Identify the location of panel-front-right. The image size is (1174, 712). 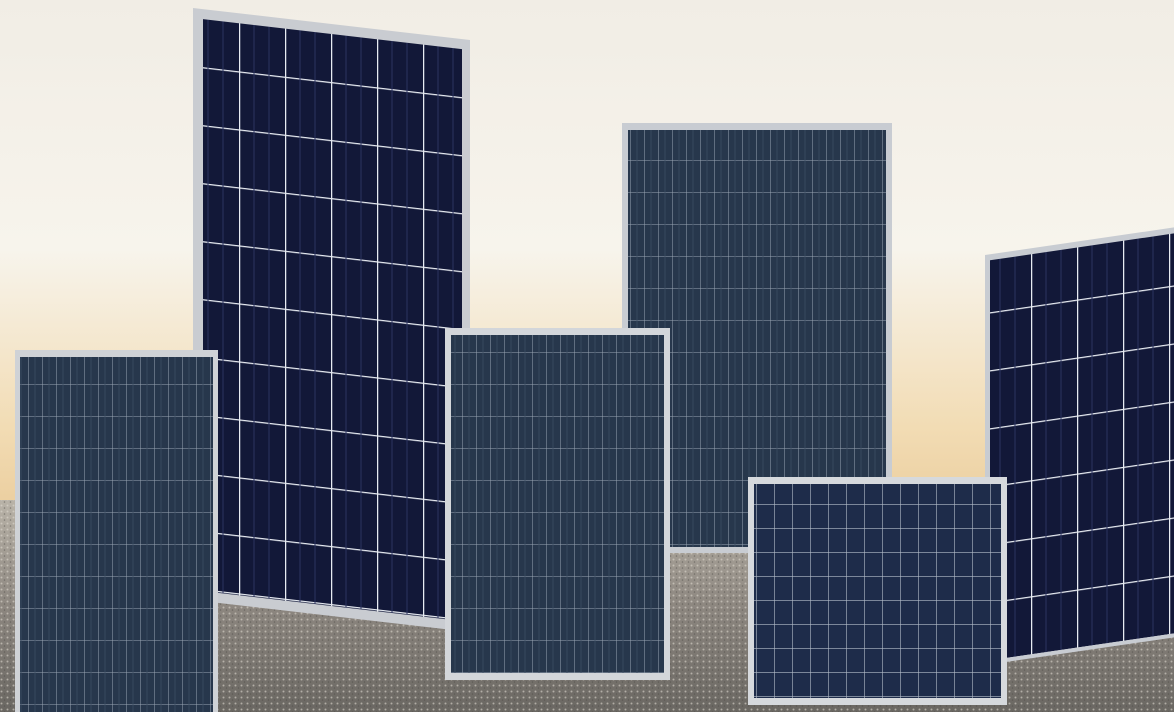
(877, 591).